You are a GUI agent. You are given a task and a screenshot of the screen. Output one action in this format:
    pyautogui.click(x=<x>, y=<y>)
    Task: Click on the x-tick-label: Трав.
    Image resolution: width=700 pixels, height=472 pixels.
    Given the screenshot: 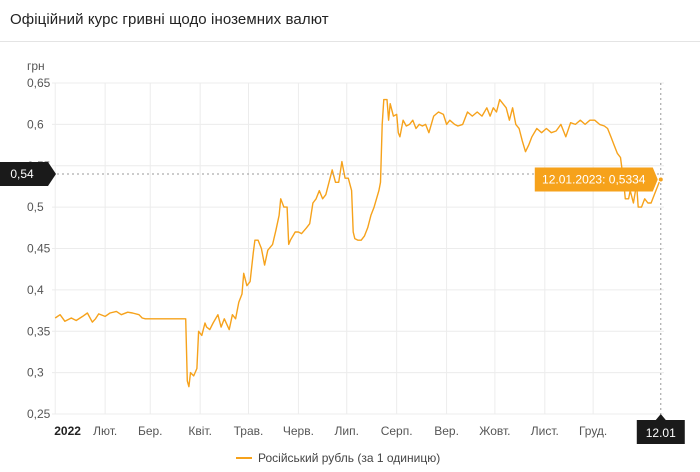 What is the action you would take?
    pyautogui.click(x=249, y=431)
    